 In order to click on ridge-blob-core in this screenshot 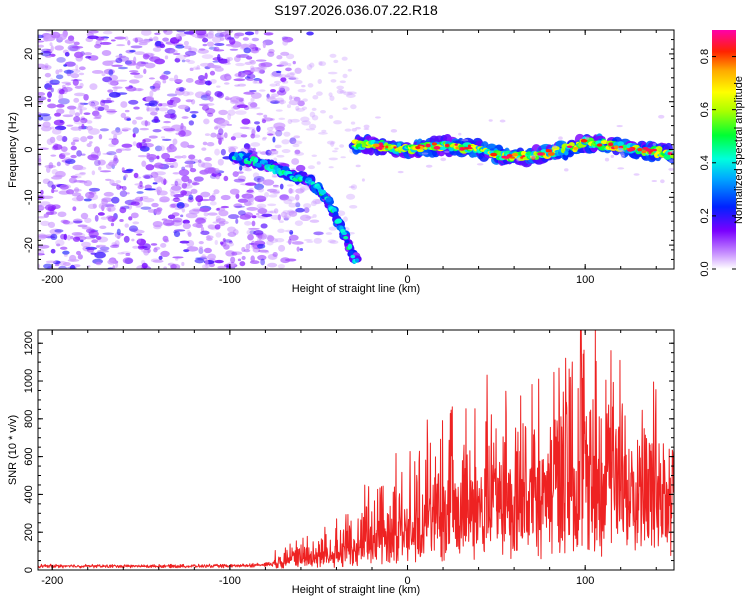, I will do `click(256, 160)`.